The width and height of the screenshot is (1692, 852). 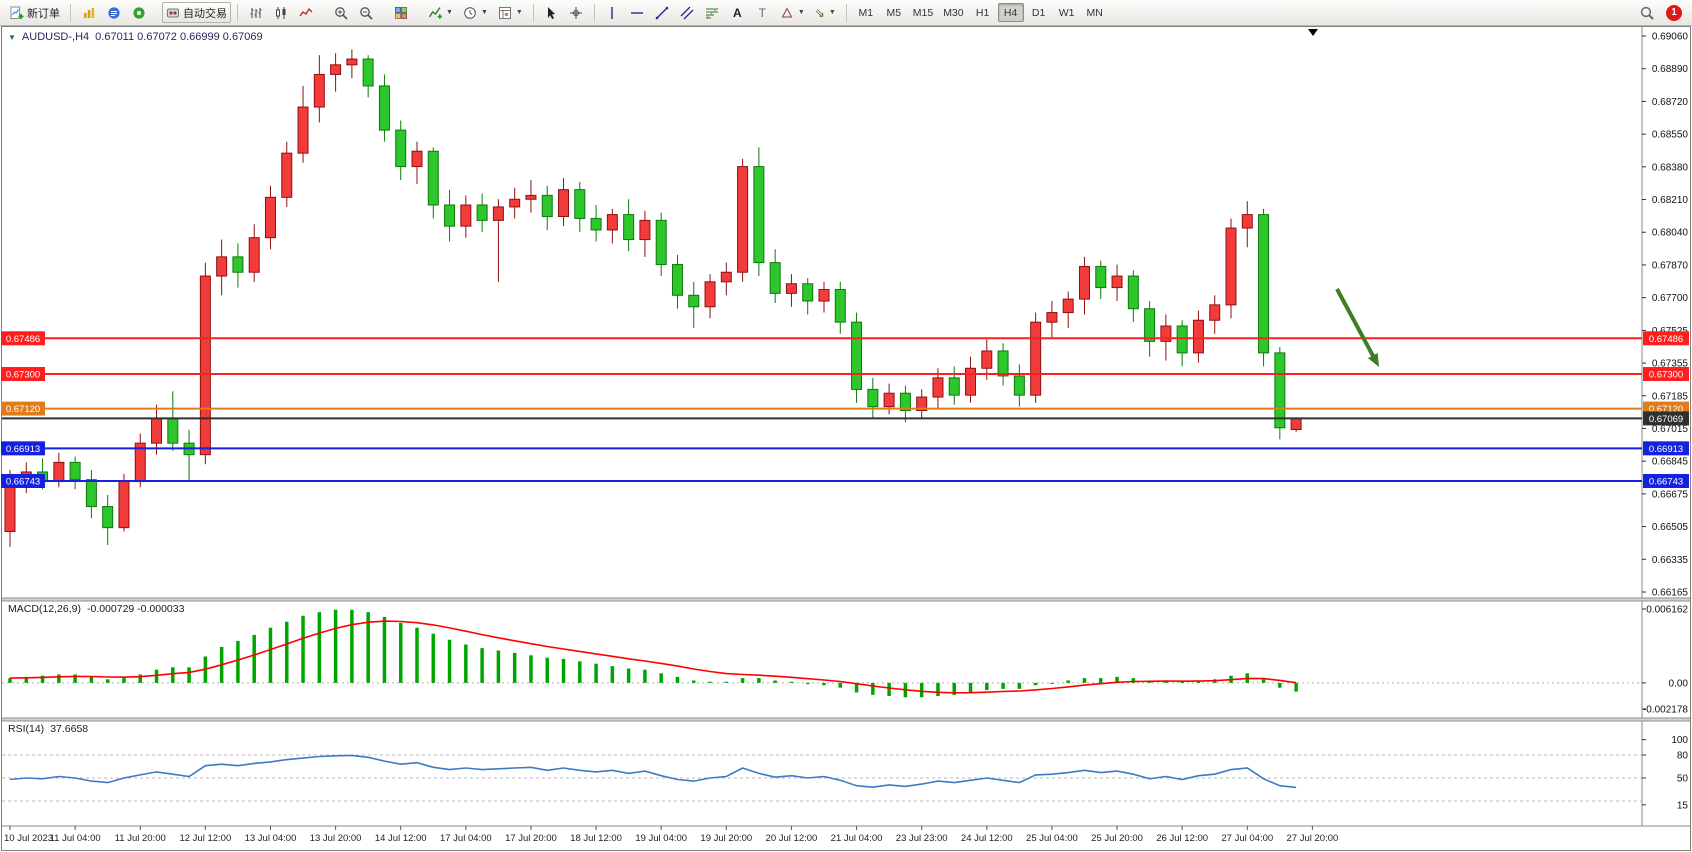 I want to click on macd-tick-label: 0.006162, so click(x=1667, y=610).